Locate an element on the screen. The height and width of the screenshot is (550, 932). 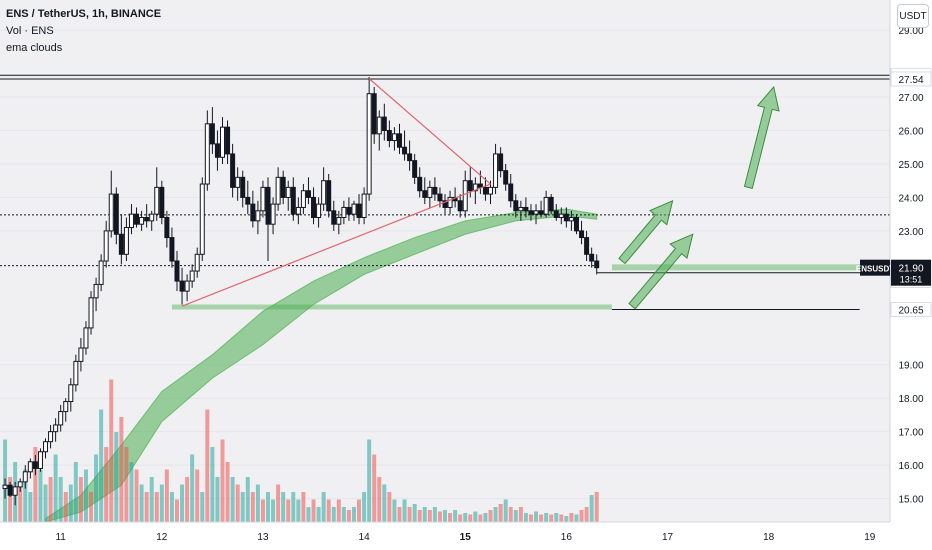
y-tick-label-5: 23.00 is located at coordinates (910, 232).